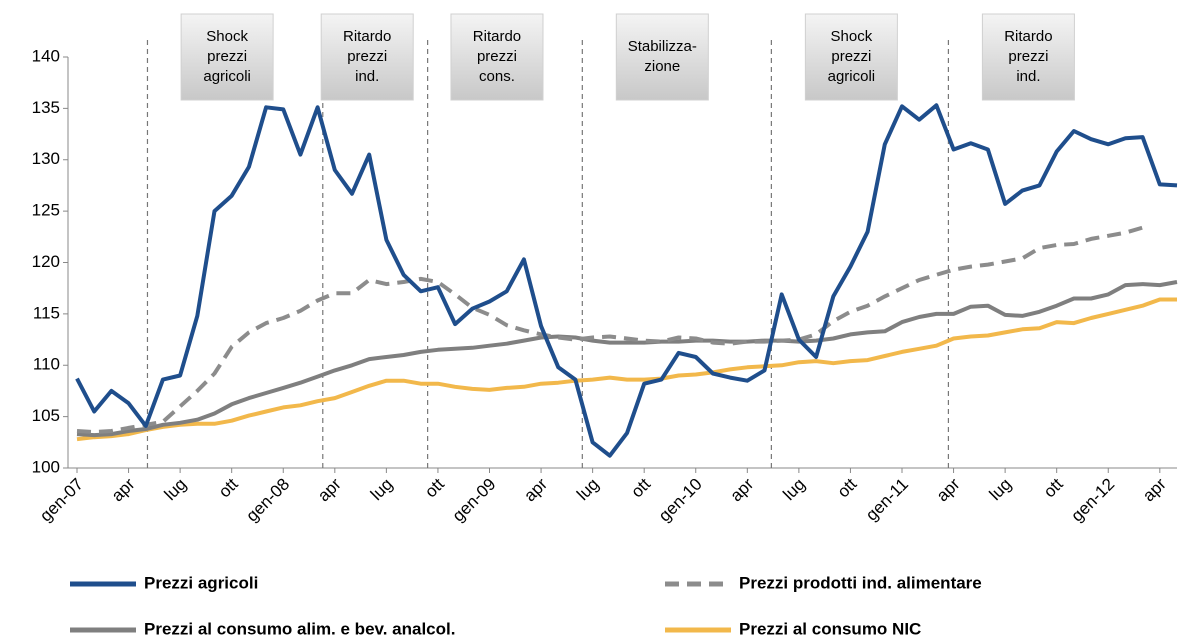 Image resolution: width=1187 pixels, height=644 pixels. I want to click on phase-label: Stabilizza-, so click(662, 46).